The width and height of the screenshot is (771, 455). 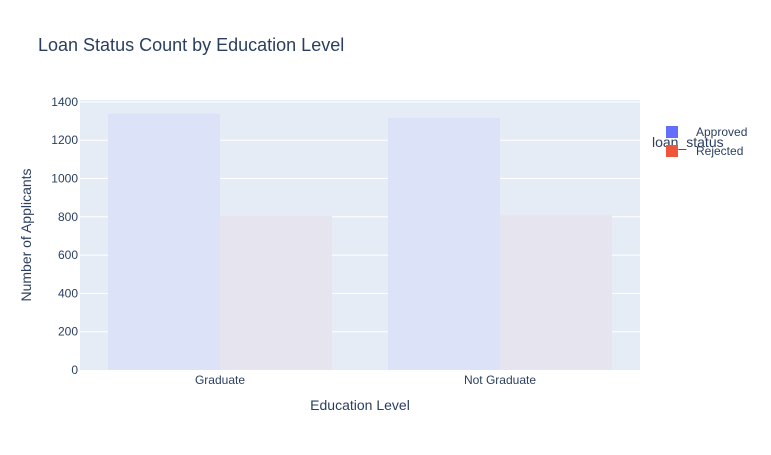 What do you see at coordinates (26, 234) in the screenshot?
I see `y-axis-label: Number of Applicants` at bounding box center [26, 234].